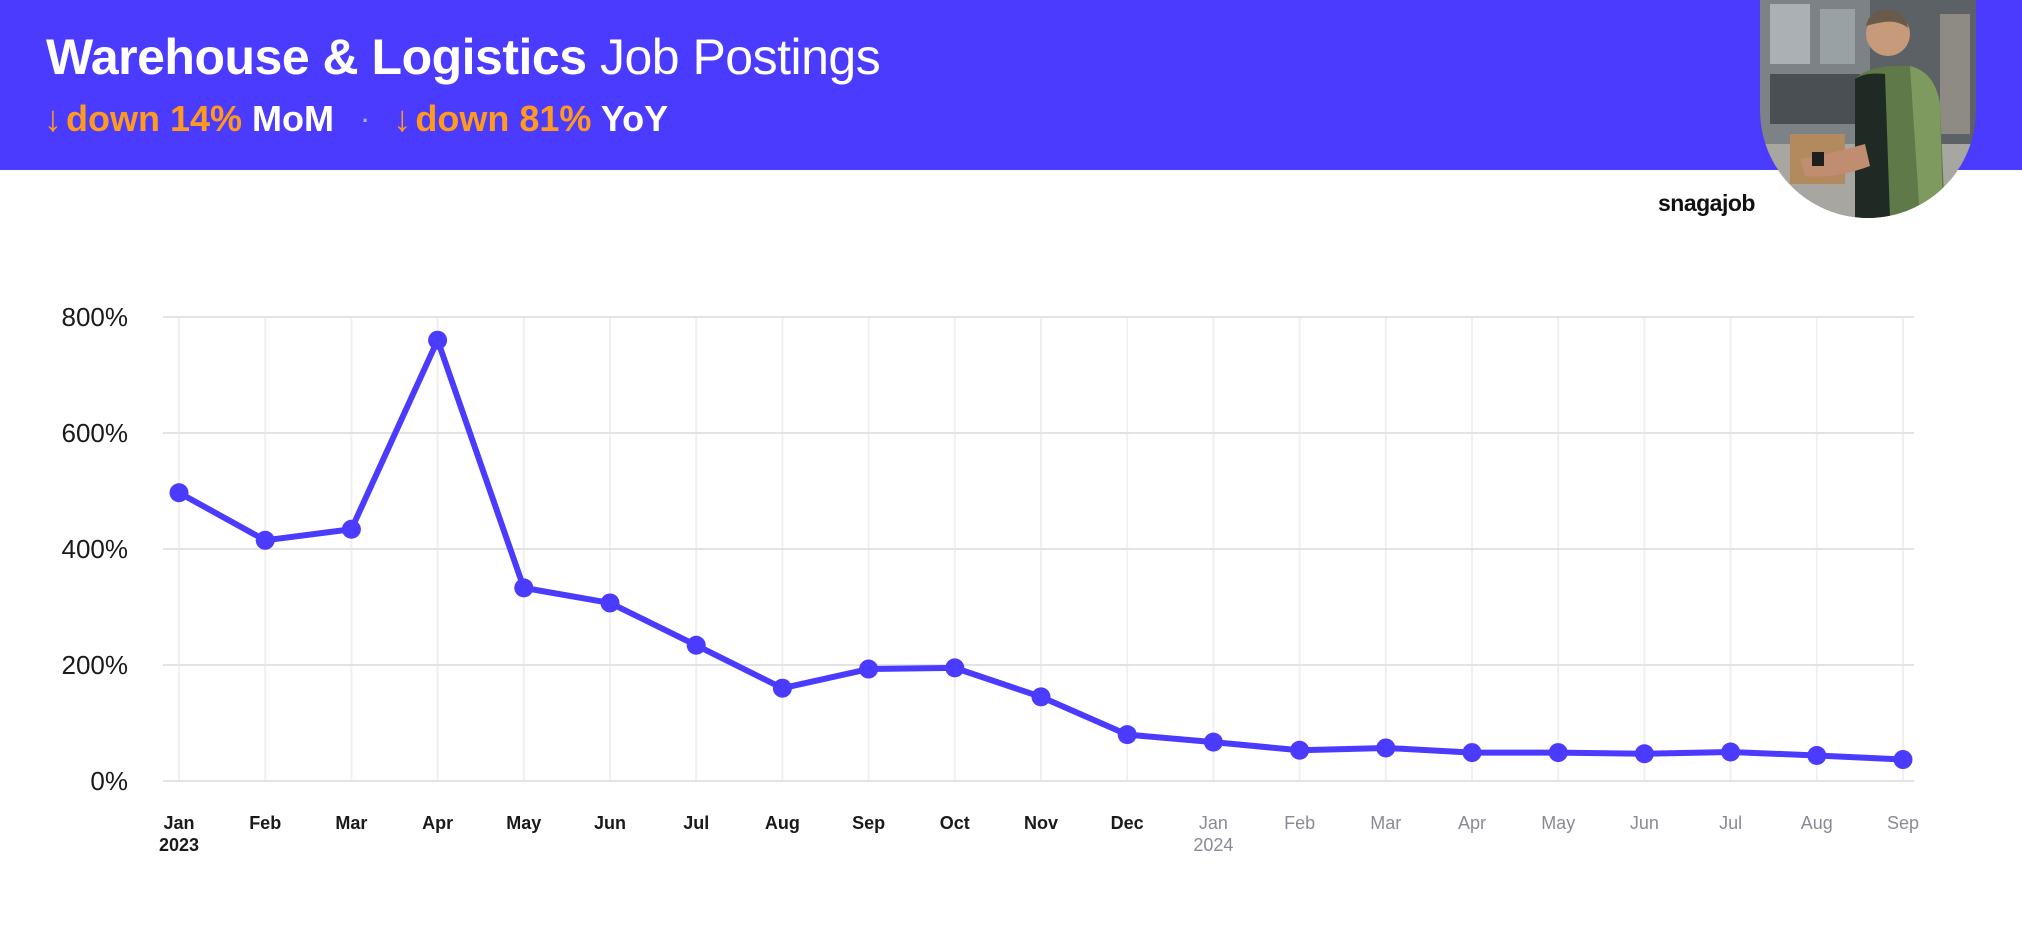  What do you see at coordinates (95, 433) in the screenshot?
I see `y-tick-label: 600%` at bounding box center [95, 433].